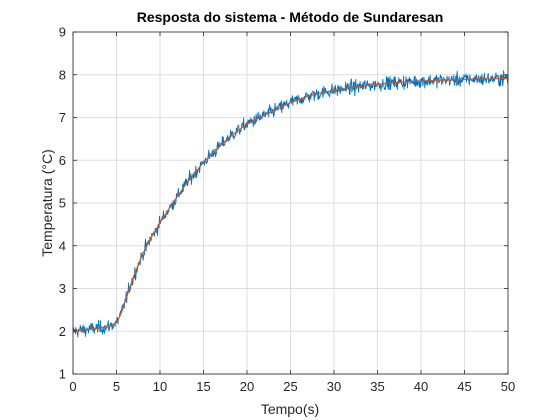 The height and width of the screenshot is (420, 560). I want to click on x-tick-label: 50, so click(508, 386).